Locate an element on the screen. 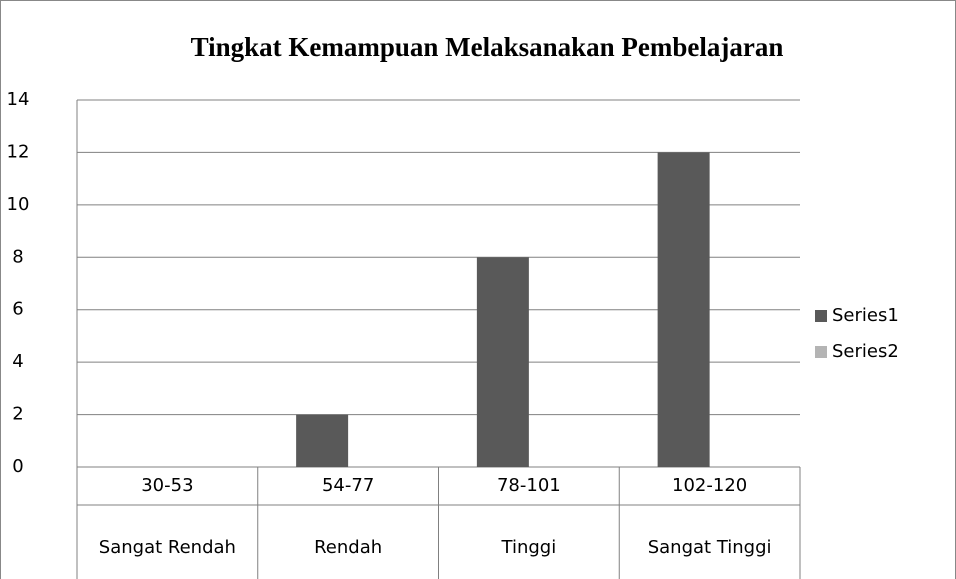  legend-label: Series2 is located at coordinates (865, 351).